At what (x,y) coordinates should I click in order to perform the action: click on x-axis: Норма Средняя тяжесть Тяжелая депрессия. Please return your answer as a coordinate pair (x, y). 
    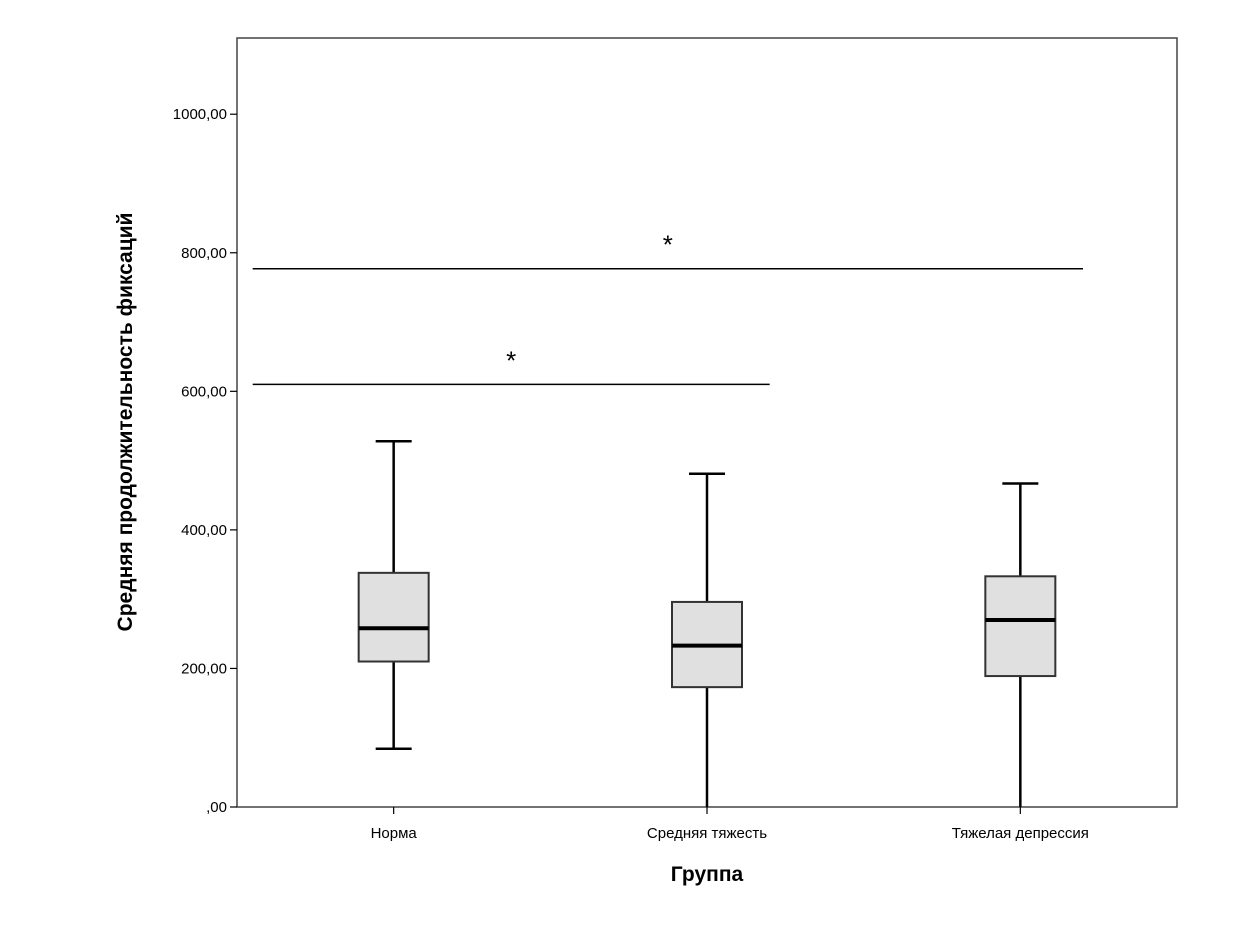
    Looking at the image, I should click on (730, 824).